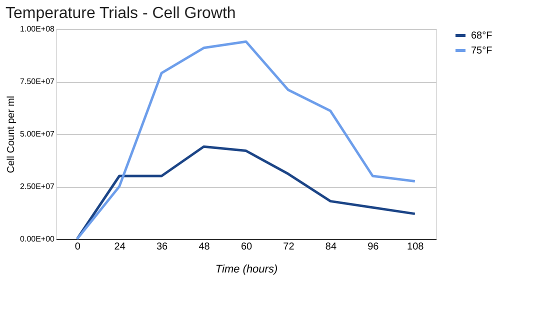  I want to click on x-tick-label: 96, so click(374, 247).